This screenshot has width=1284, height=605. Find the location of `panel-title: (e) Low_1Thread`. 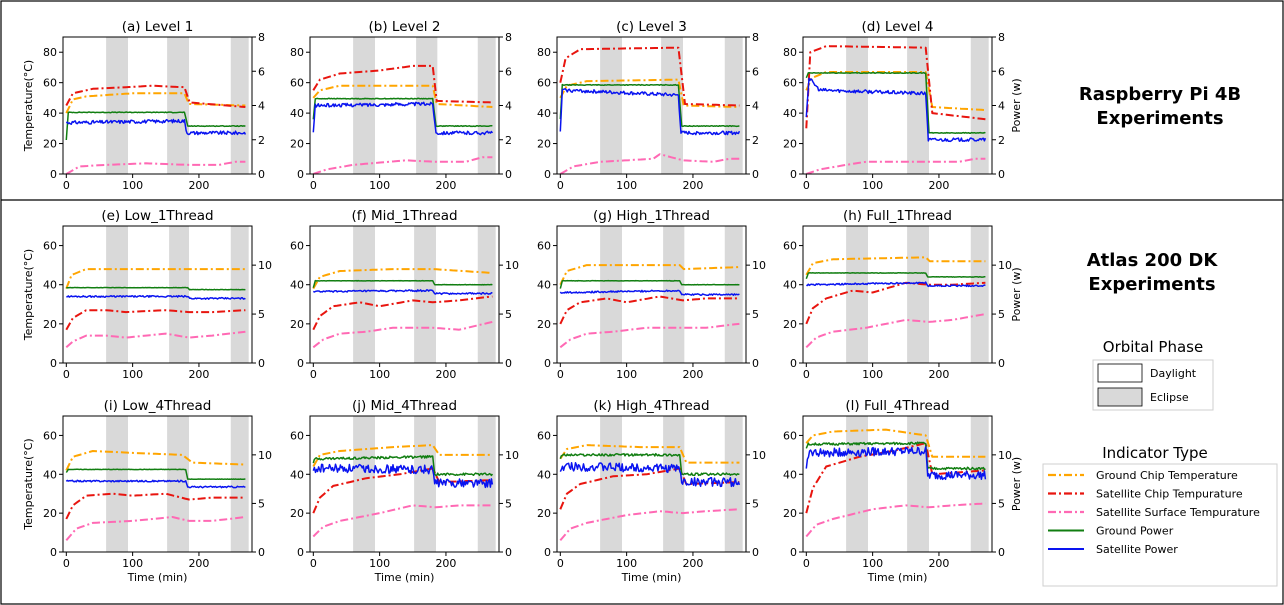

panel-title: (e) Low_1Thread is located at coordinates (157, 216).